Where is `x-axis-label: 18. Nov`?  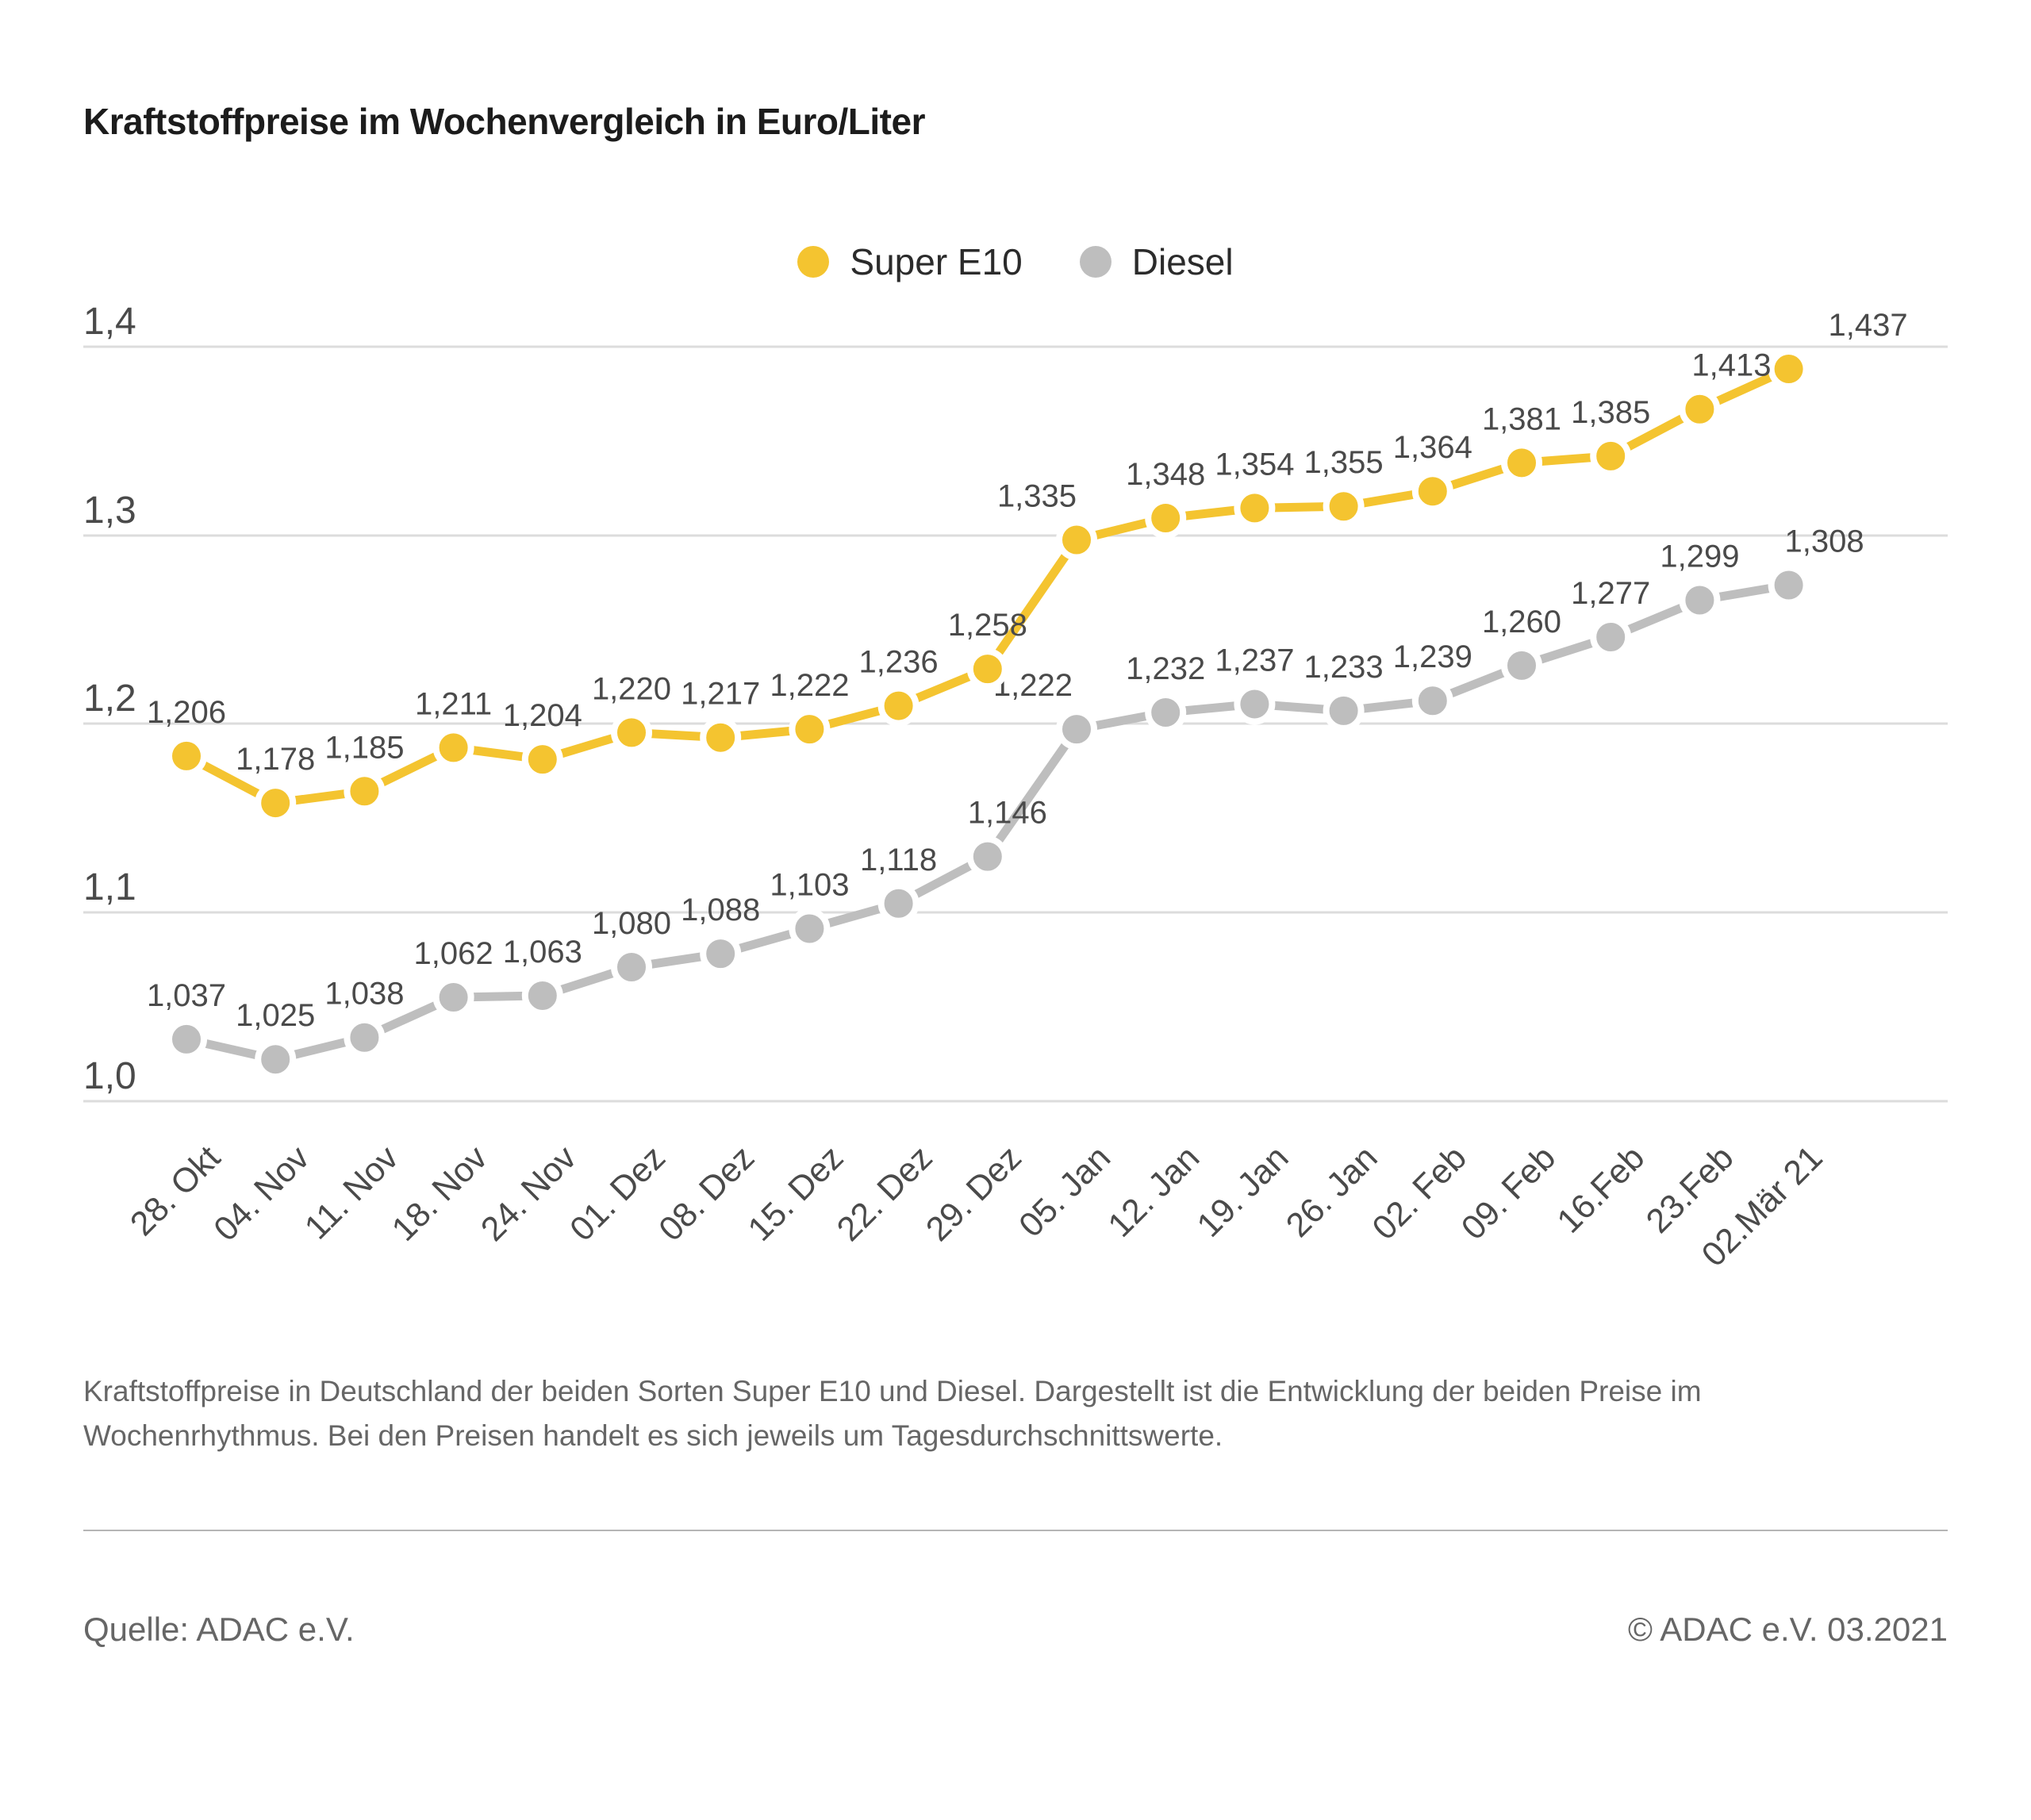
x-axis-label: 18. Nov is located at coordinates (440, 1193).